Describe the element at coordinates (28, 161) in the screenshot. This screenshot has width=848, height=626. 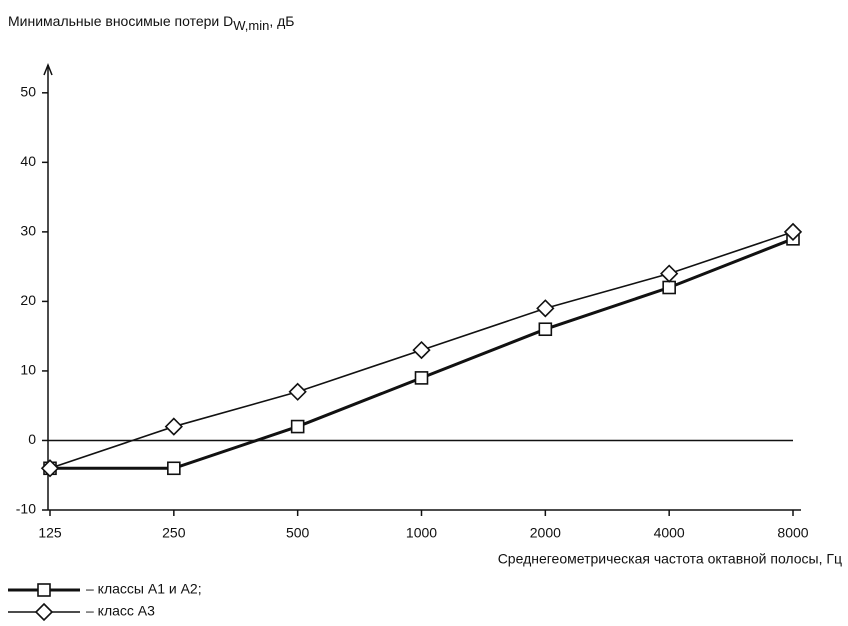
I see `y-tick-label: 40` at that location.